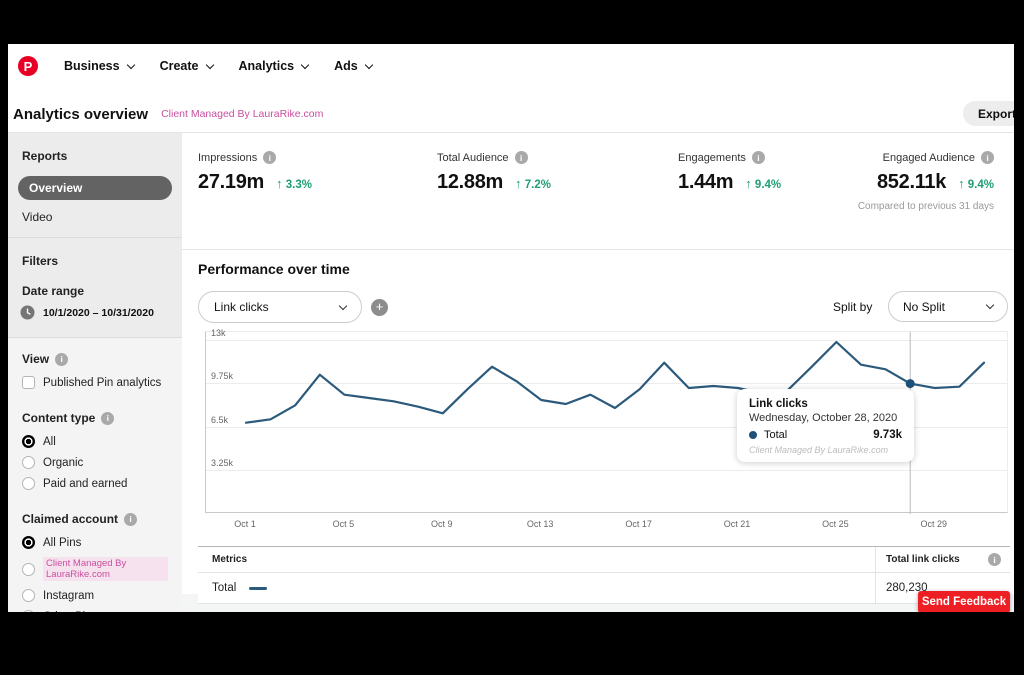 The height and width of the screenshot is (675, 1024). What do you see at coordinates (819, 450) in the screenshot?
I see `tooltip-footnote: Client Managed By LauraRike.com` at bounding box center [819, 450].